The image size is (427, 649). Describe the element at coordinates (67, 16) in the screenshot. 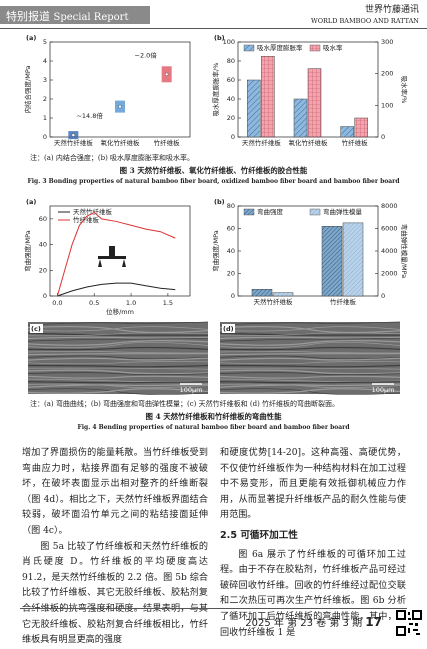

I see `section: 特别报道 Special Report` at that location.